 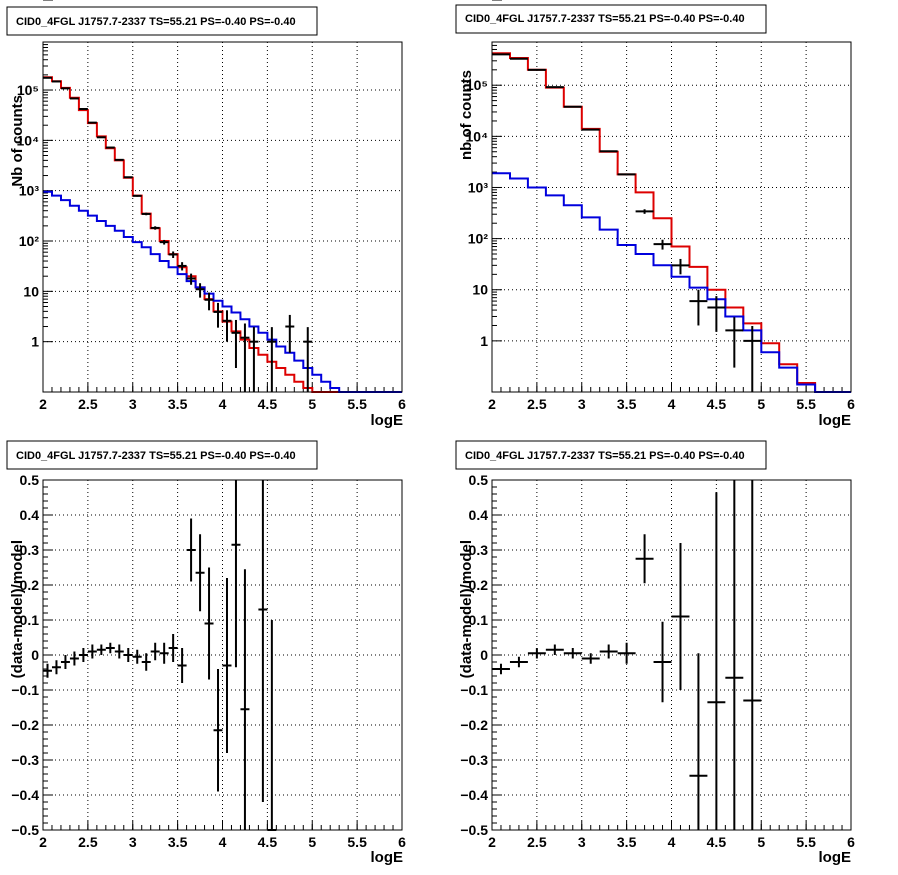 I want to click on series-step-line, so click(x=222, y=291).